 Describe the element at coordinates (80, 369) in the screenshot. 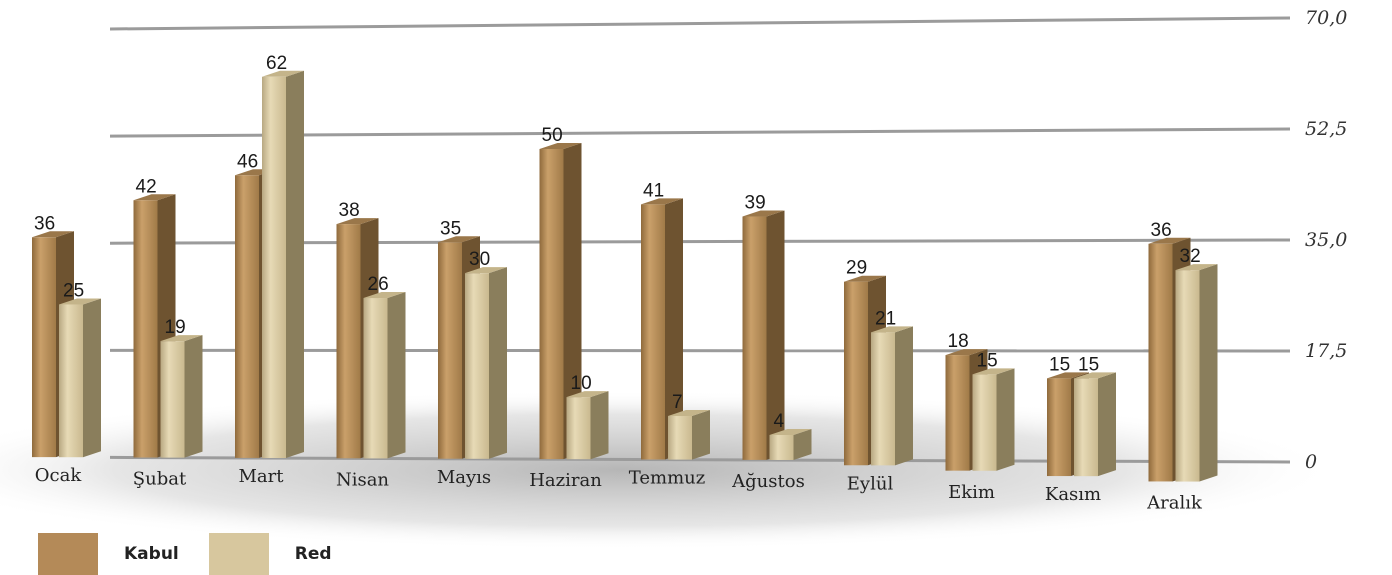

I see `bar: 25` at that location.